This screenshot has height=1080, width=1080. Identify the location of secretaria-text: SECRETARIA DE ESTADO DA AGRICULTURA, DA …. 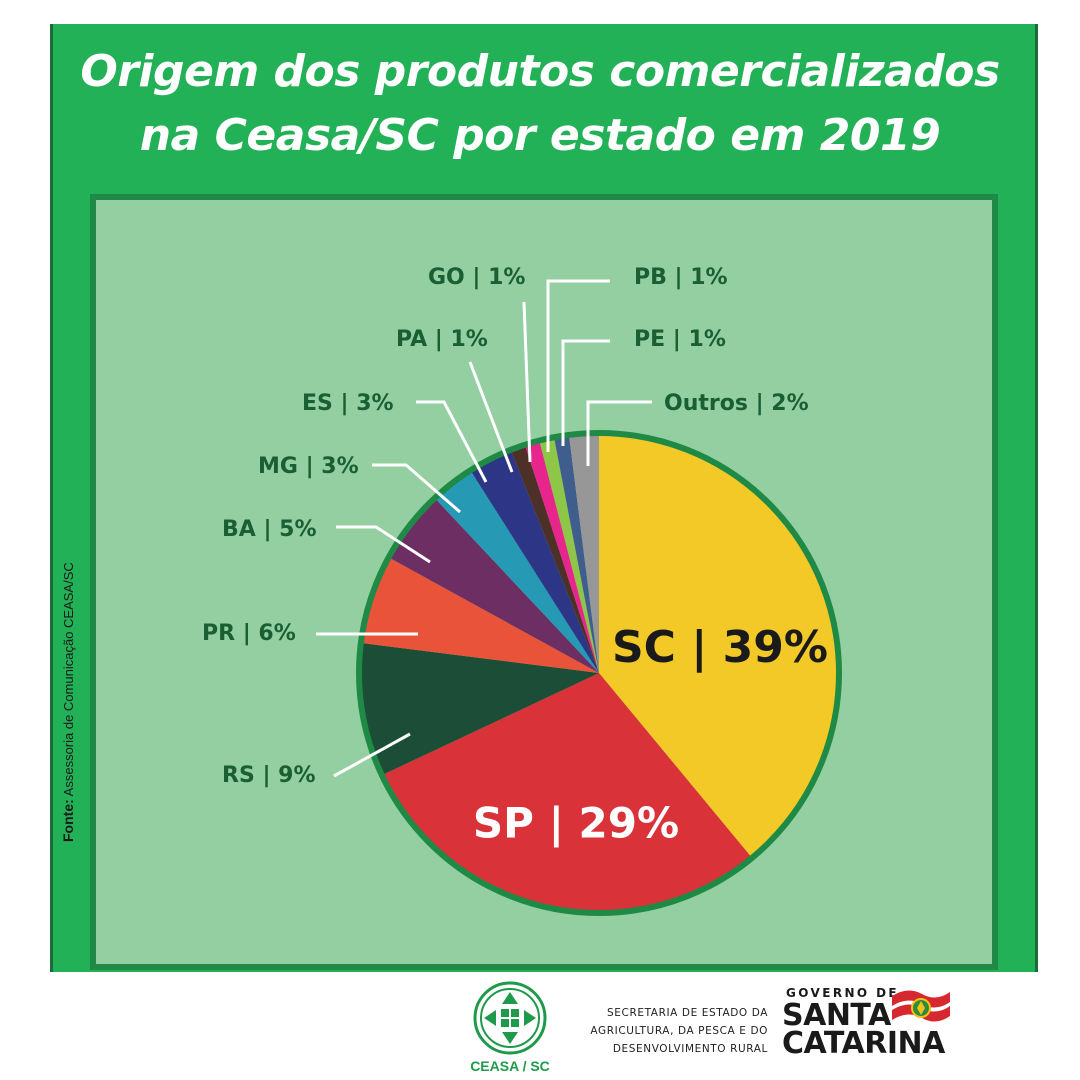
(668, 1031).